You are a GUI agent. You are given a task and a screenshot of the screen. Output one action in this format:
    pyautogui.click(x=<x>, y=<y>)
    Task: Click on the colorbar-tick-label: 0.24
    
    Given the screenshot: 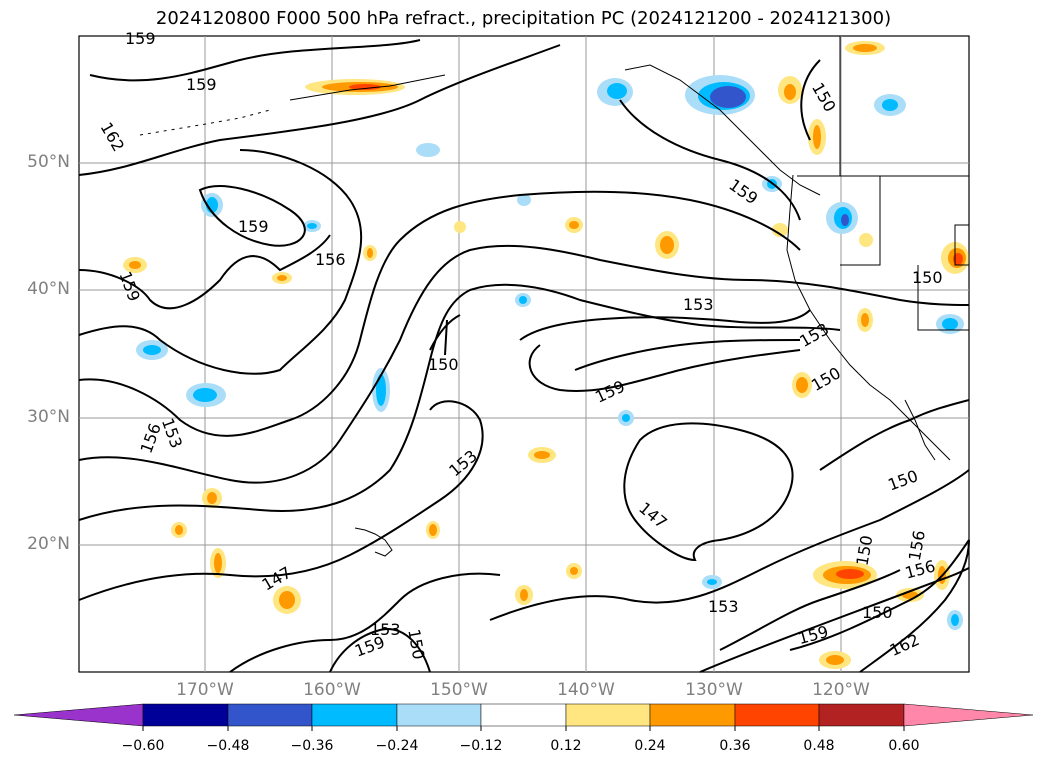 What is the action you would take?
    pyautogui.click(x=650, y=746)
    